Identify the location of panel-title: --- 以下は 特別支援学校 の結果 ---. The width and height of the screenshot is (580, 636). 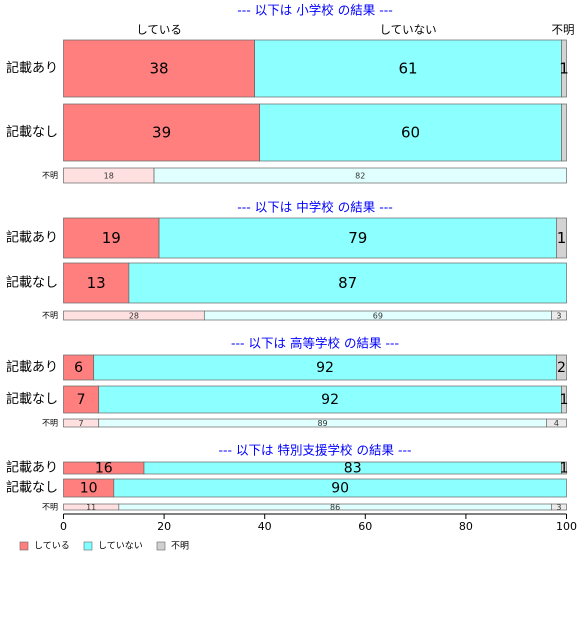
(315, 450).